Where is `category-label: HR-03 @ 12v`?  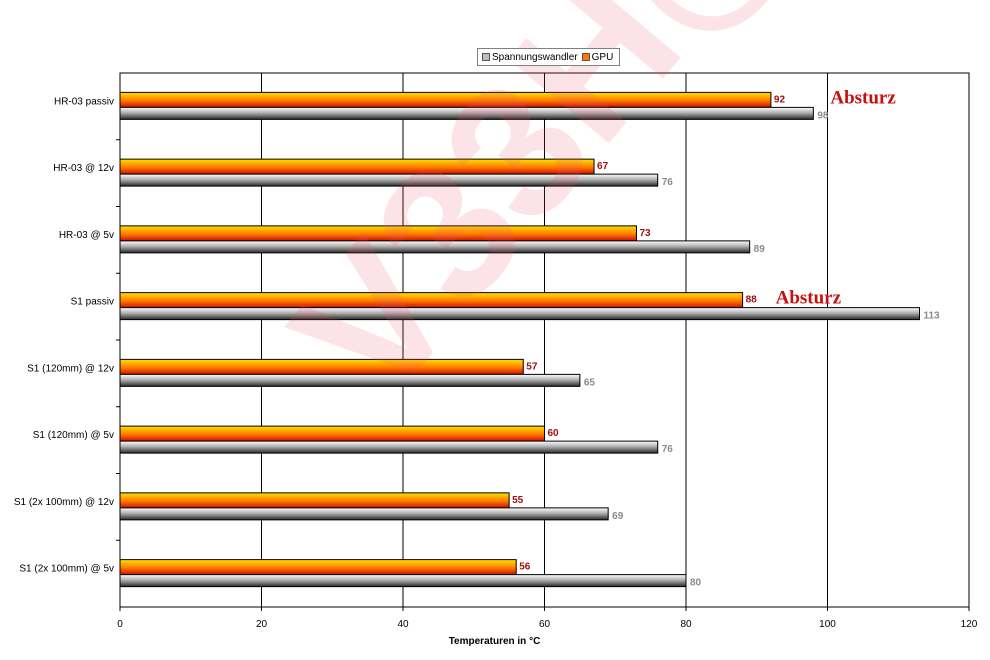 category-label: HR-03 @ 12v is located at coordinates (83, 168).